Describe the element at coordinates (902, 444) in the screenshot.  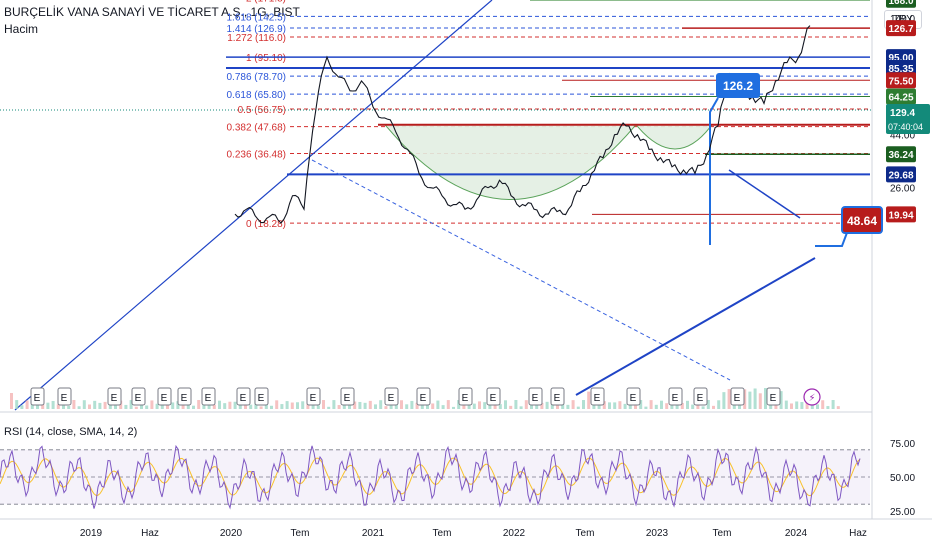
I see `rsi-tick-label: 75.00` at that location.